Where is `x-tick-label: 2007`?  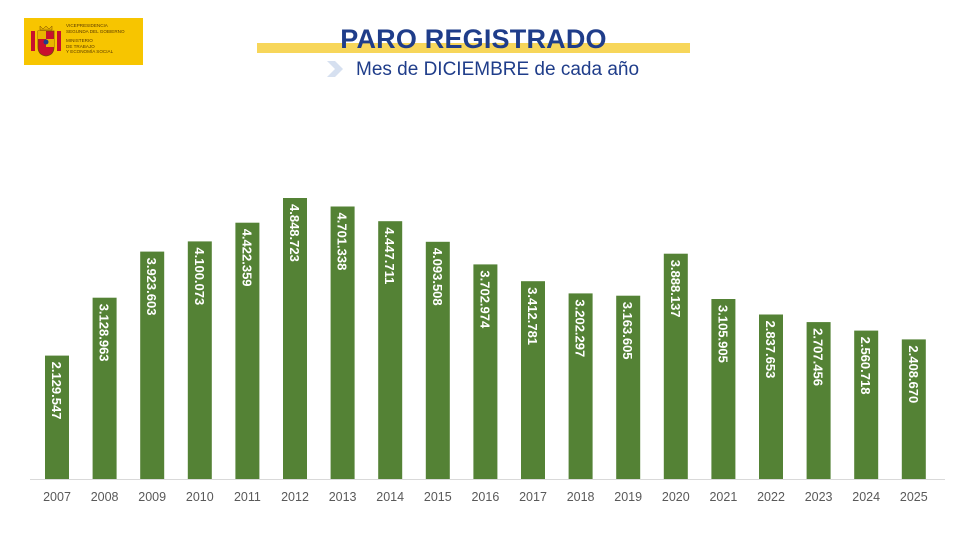
x-tick-label: 2007 is located at coordinates (57, 497).